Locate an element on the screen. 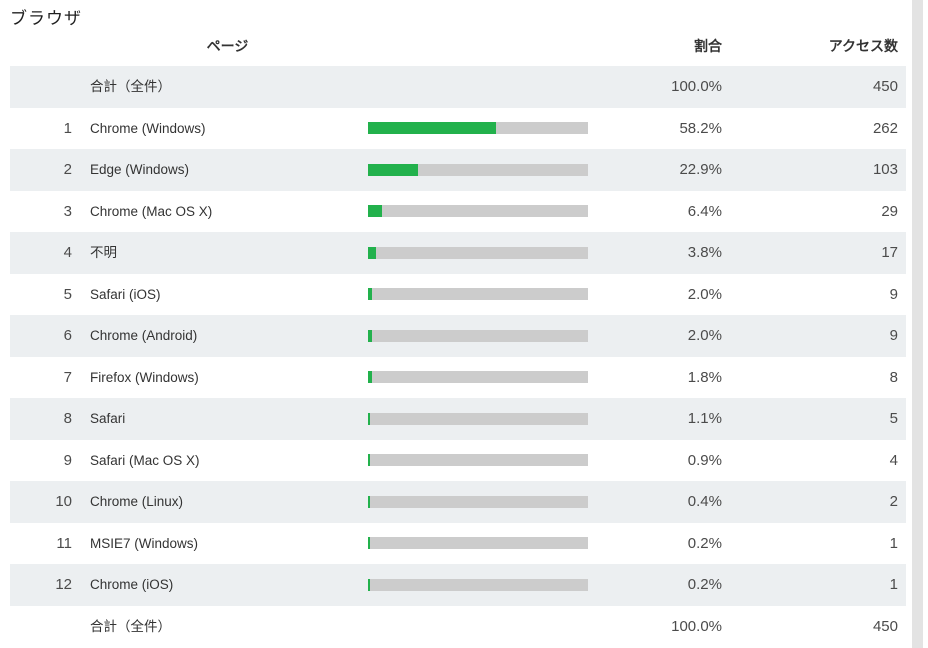 This screenshot has height=648, width=928. column-header-page: ページ is located at coordinates (227, 46).